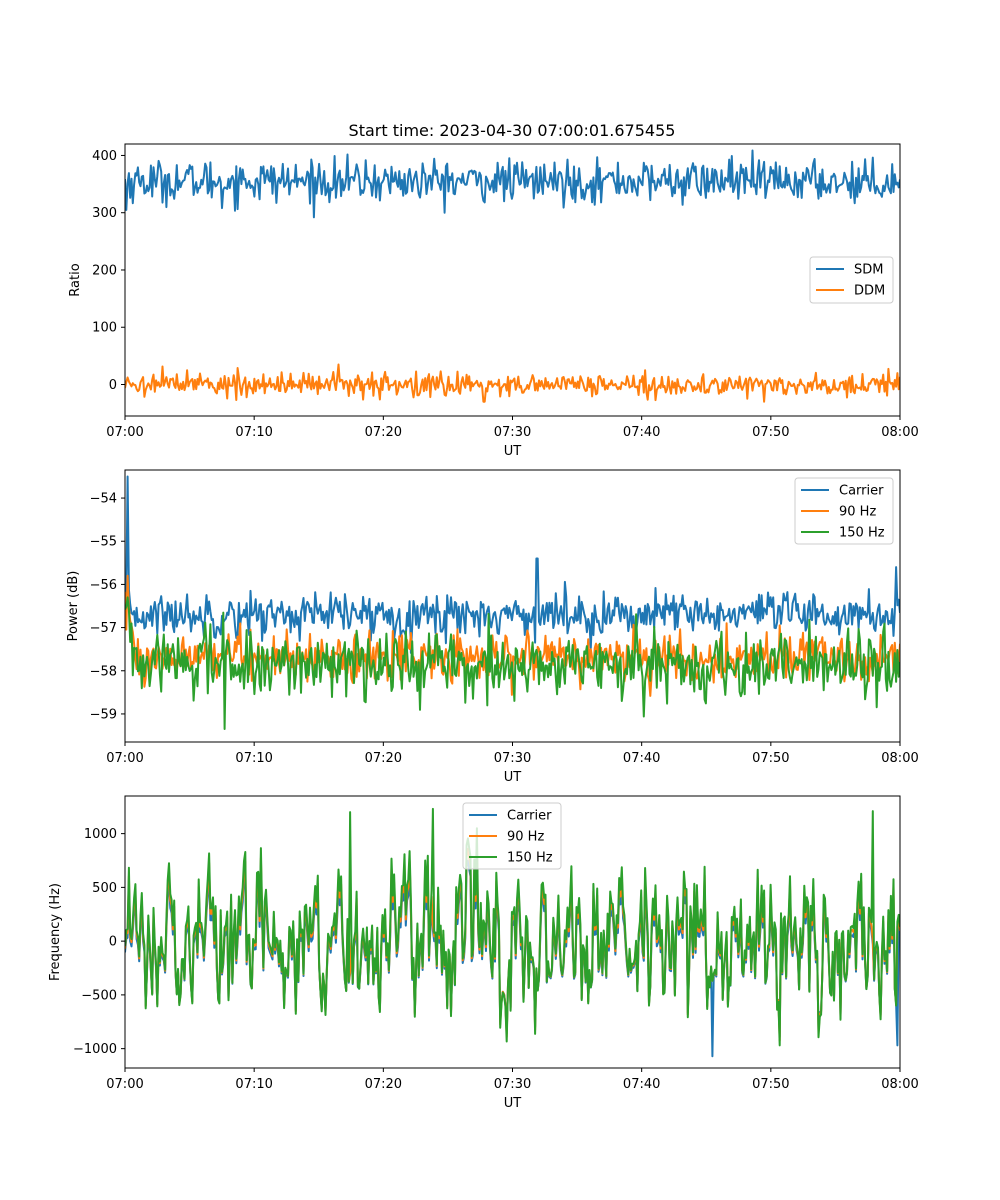 This screenshot has width=1000, height=1200. What do you see at coordinates (99, 995) in the screenshot?
I see `y-tick-label: −500` at bounding box center [99, 995].